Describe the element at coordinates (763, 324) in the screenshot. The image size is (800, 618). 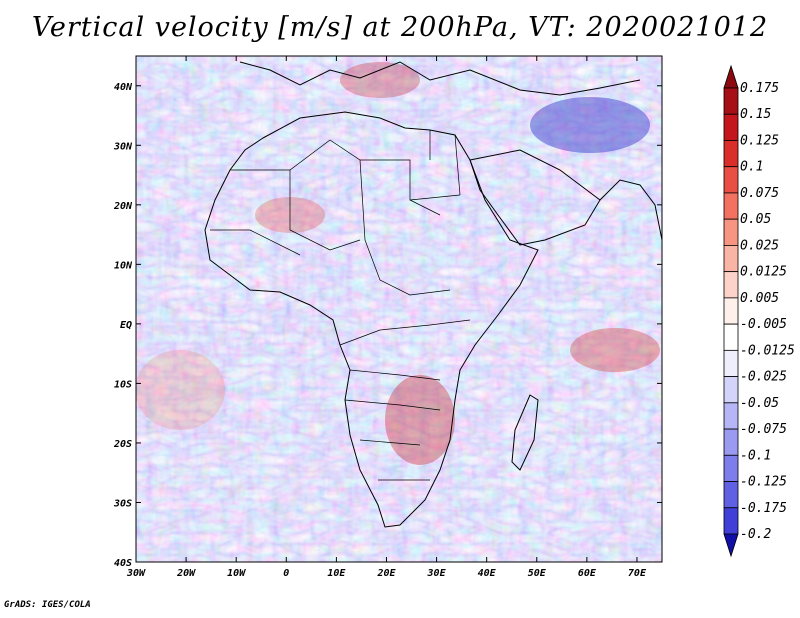
I see `colorbar-label: -0.005` at that location.